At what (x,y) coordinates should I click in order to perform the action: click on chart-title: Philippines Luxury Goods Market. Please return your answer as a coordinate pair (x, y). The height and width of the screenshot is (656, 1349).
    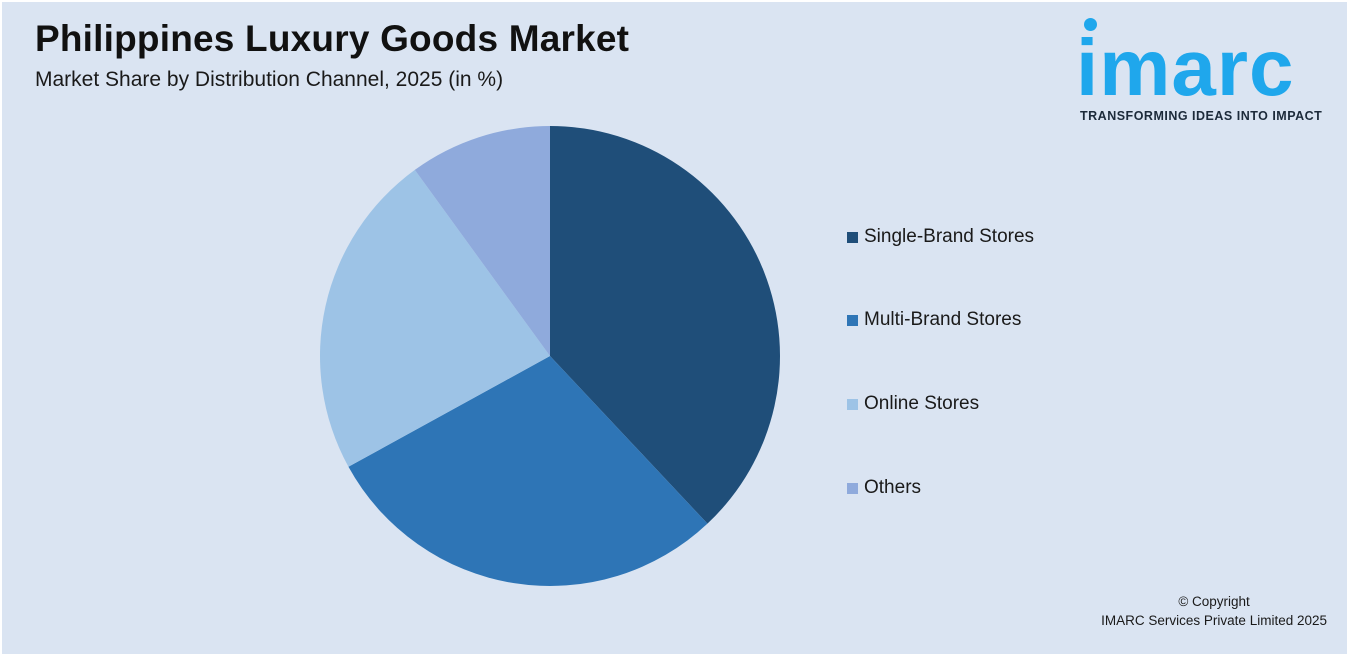
    Looking at the image, I should click on (332, 38).